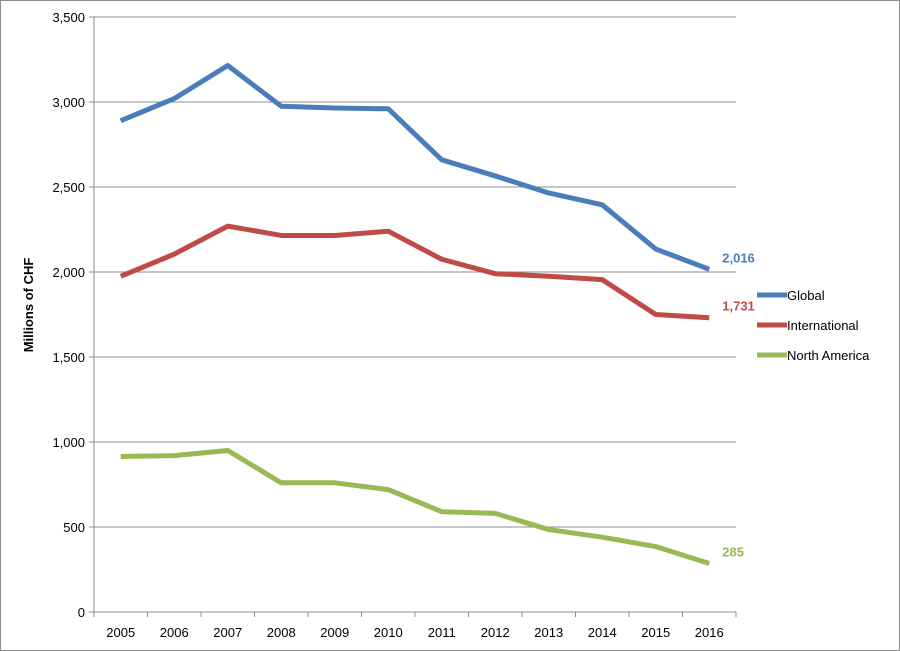  What do you see at coordinates (81, 612) in the screenshot?
I see `y-tick-label: 0` at bounding box center [81, 612].